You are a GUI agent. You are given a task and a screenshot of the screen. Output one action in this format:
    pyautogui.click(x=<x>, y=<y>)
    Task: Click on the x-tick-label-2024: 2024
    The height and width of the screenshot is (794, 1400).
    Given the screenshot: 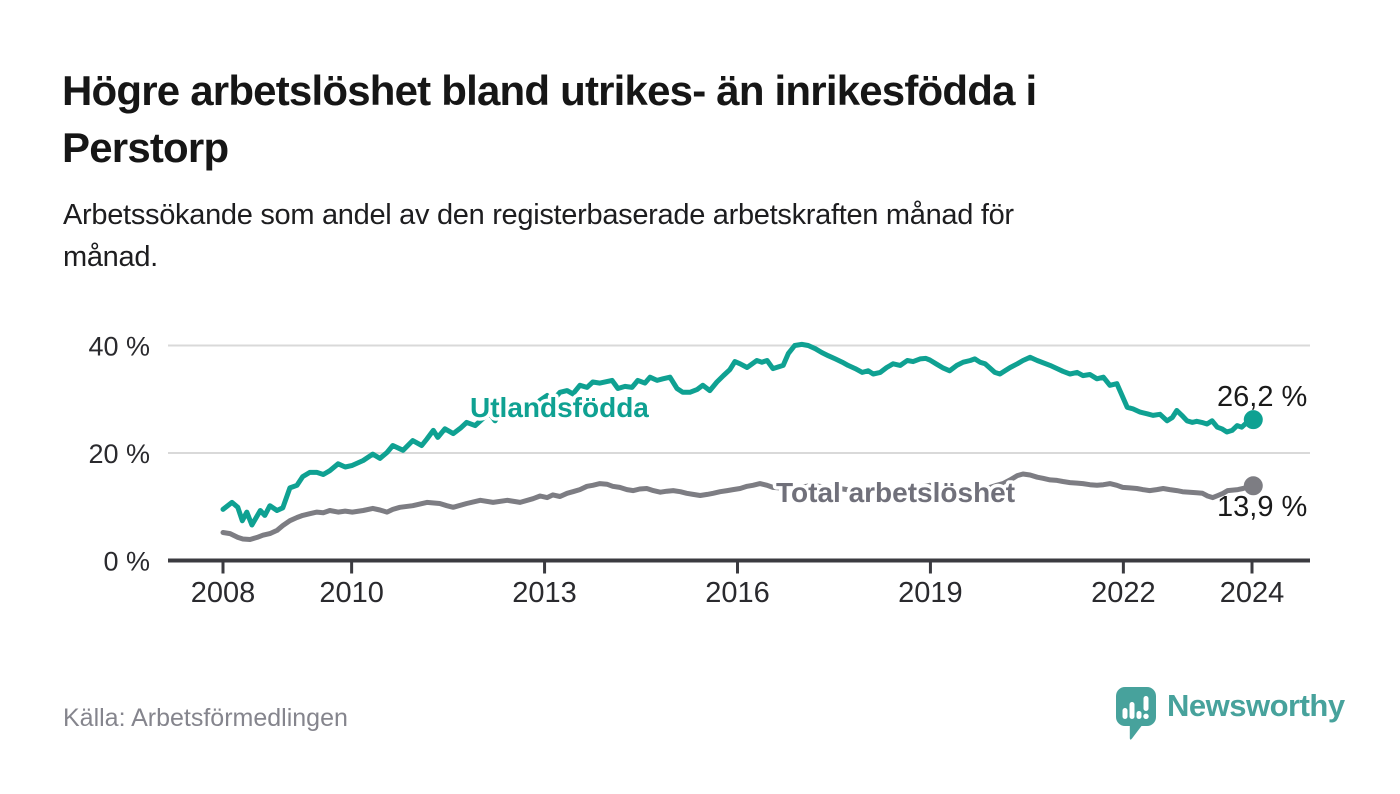 What is the action you would take?
    pyautogui.click(x=1252, y=593)
    